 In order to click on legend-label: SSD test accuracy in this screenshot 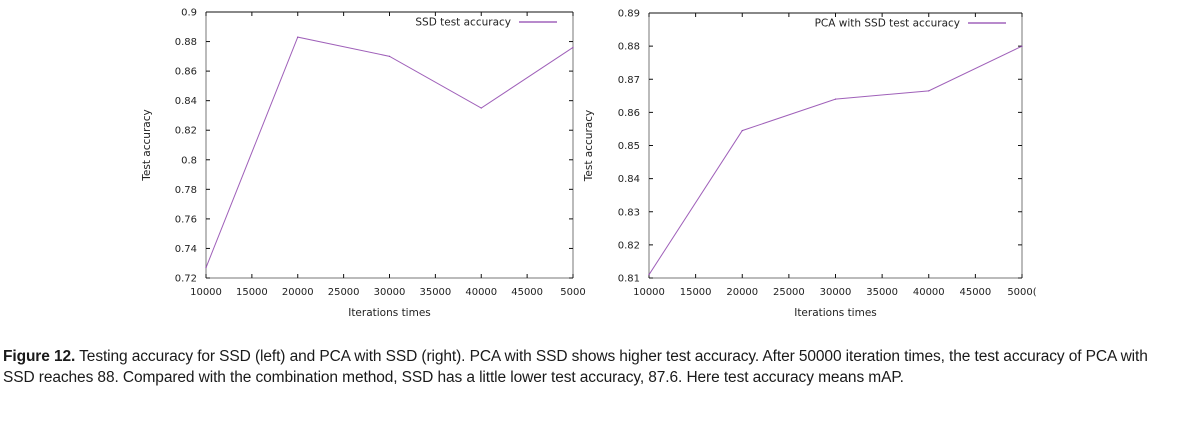, I will do `click(463, 23)`.